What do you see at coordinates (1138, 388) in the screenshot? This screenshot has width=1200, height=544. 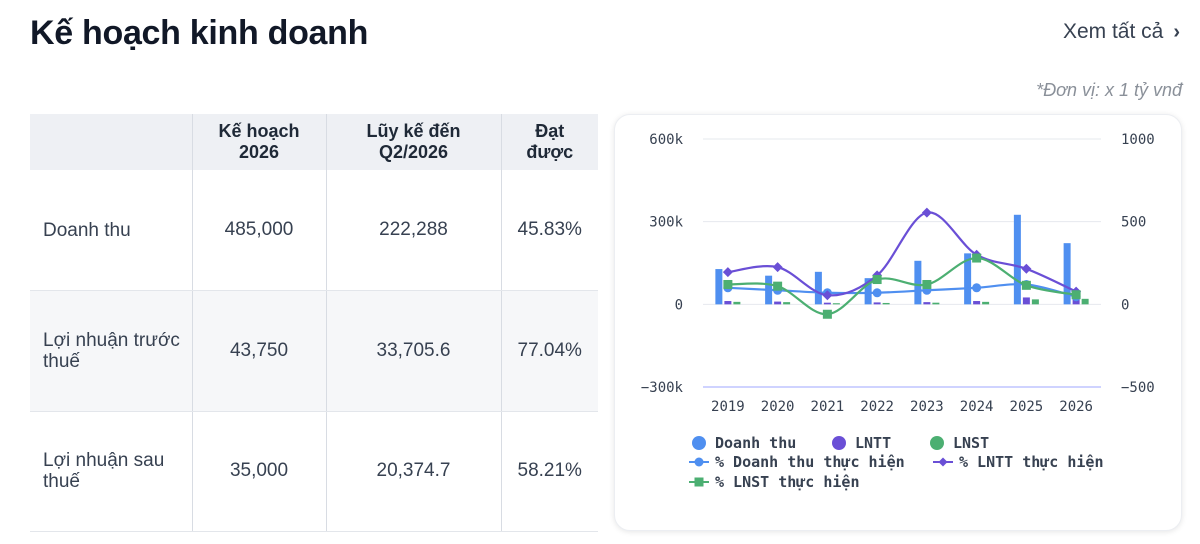 I see `y-right-tick-label: −500` at bounding box center [1138, 388].